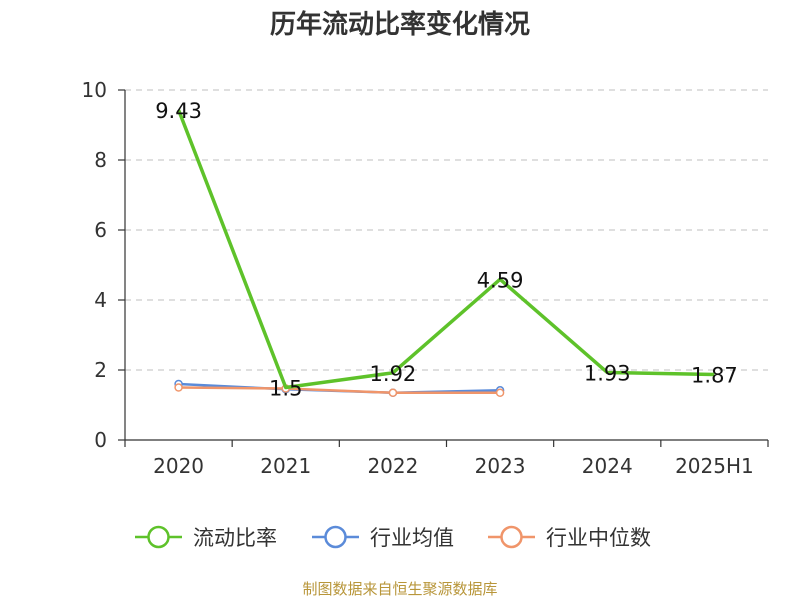 The height and width of the screenshot is (600, 800). What do you see at coordinates (100, 160) in the screenshot?
I see `y-tick-label: 8` at bounding box center [100, 160].